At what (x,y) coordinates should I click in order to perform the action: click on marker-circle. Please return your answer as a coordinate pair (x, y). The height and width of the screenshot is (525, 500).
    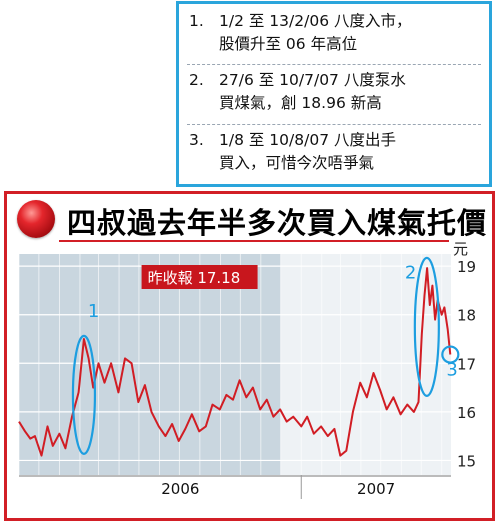
    Looking at the image, I should click on (450, 354).